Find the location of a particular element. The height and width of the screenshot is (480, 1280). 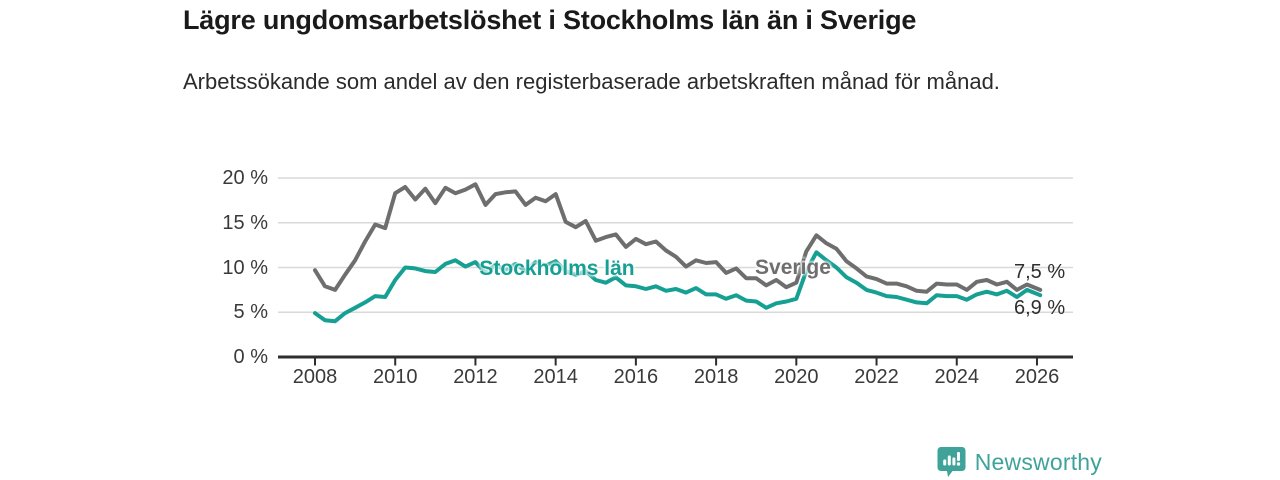

end-label-sverige: 7,5 % is located at coordinates (1040, 272).